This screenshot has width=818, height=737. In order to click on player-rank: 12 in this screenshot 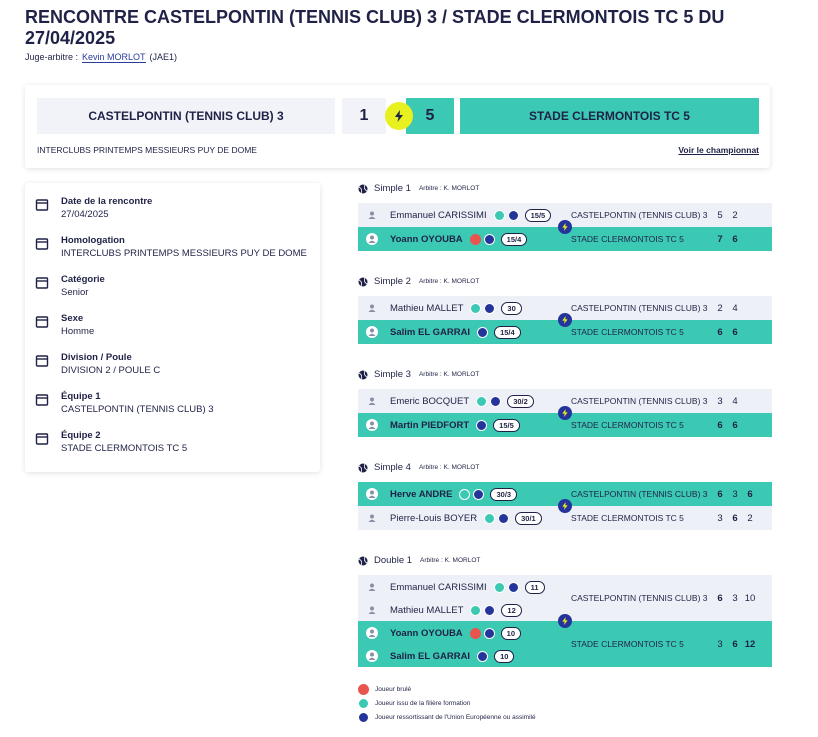, I will do `click(511, 610)`.